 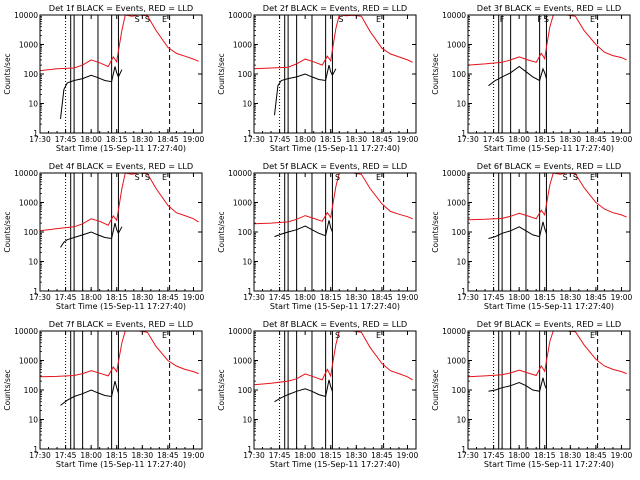 What do you see at coordinates (121, 166) in the screenshot?
I see `panel-title: Det 4f BLACK = Events, RED = LLD` at bounding box center [121, 166].